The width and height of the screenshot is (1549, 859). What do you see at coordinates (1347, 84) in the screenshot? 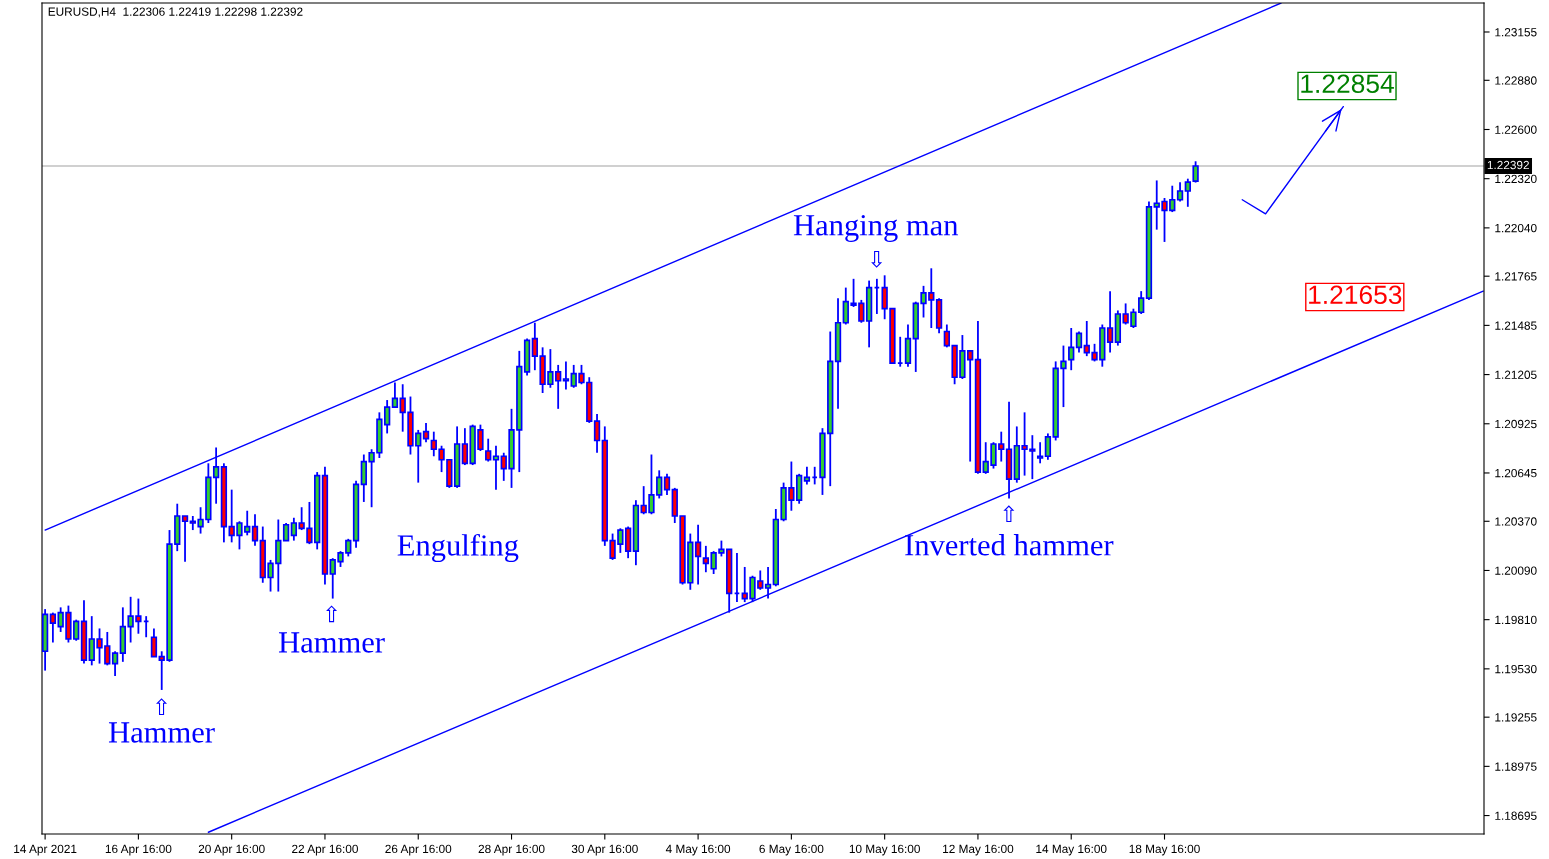
I see `annotation: 1.22854` at bounding box center [1347, 84].